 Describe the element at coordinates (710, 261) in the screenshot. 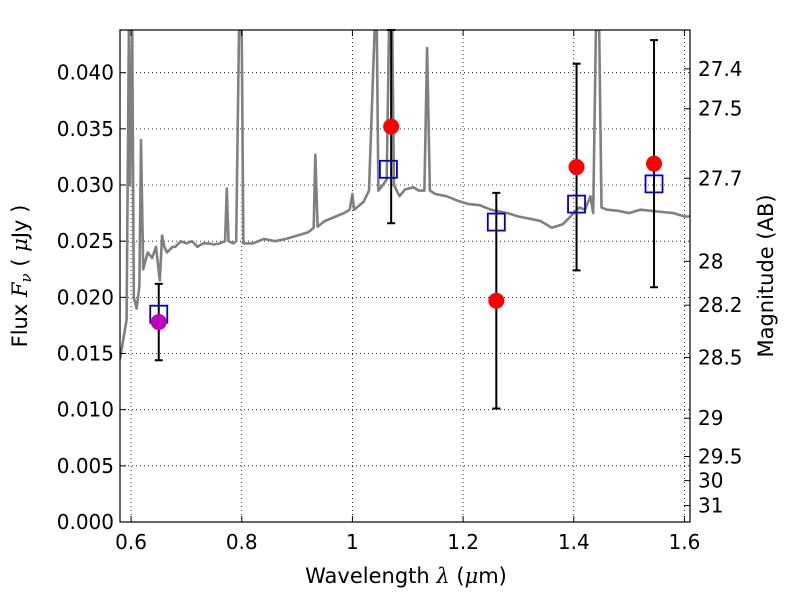

I see `y2-tick-label: 28` at that location.